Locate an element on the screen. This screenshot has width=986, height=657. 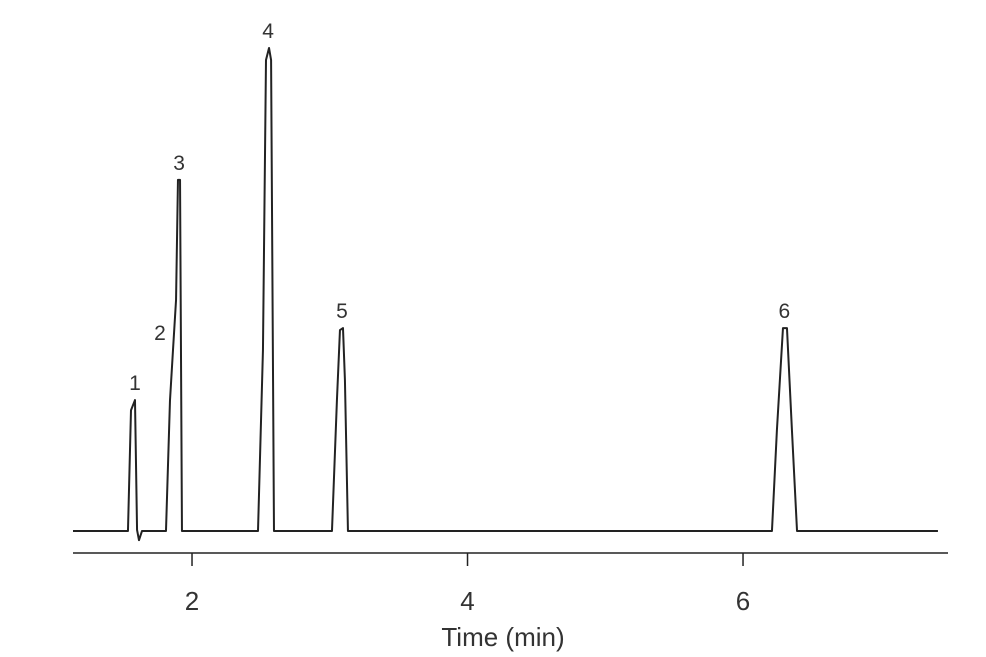
x-tick-label: 2 is located at coordinates (192, 601).